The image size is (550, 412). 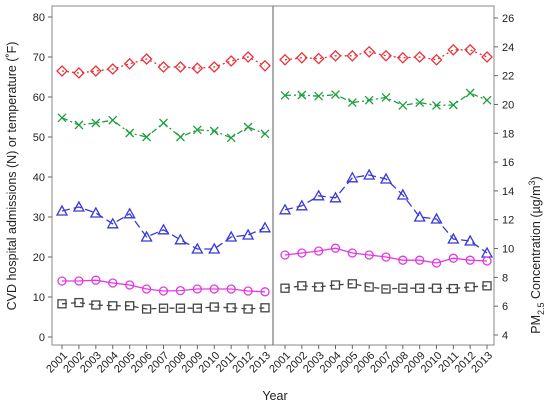 I want to click on y-tick-label-left: 60, so click(x=39, y=98).